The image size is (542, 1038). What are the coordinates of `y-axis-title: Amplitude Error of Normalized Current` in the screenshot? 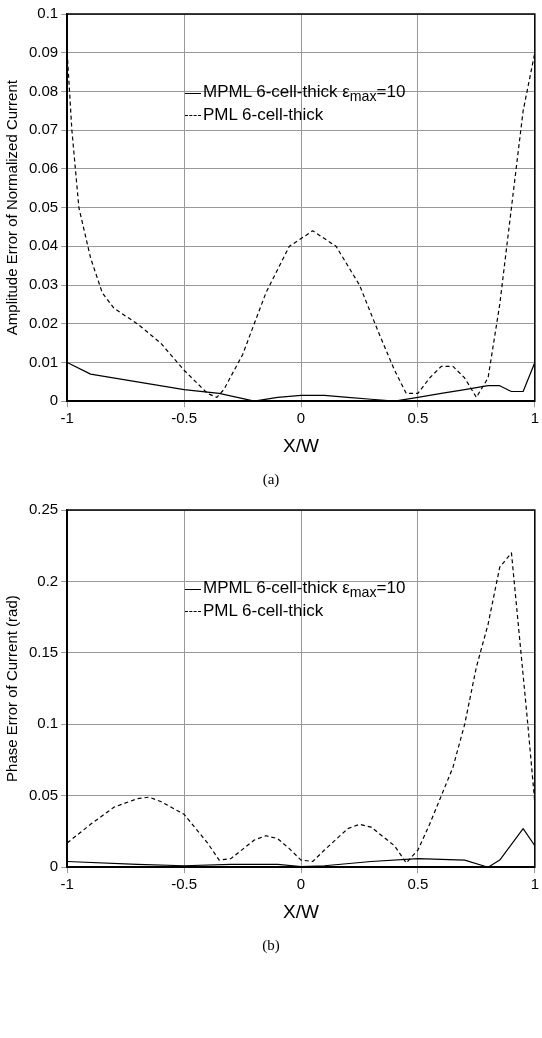 It's located at (12, 207).